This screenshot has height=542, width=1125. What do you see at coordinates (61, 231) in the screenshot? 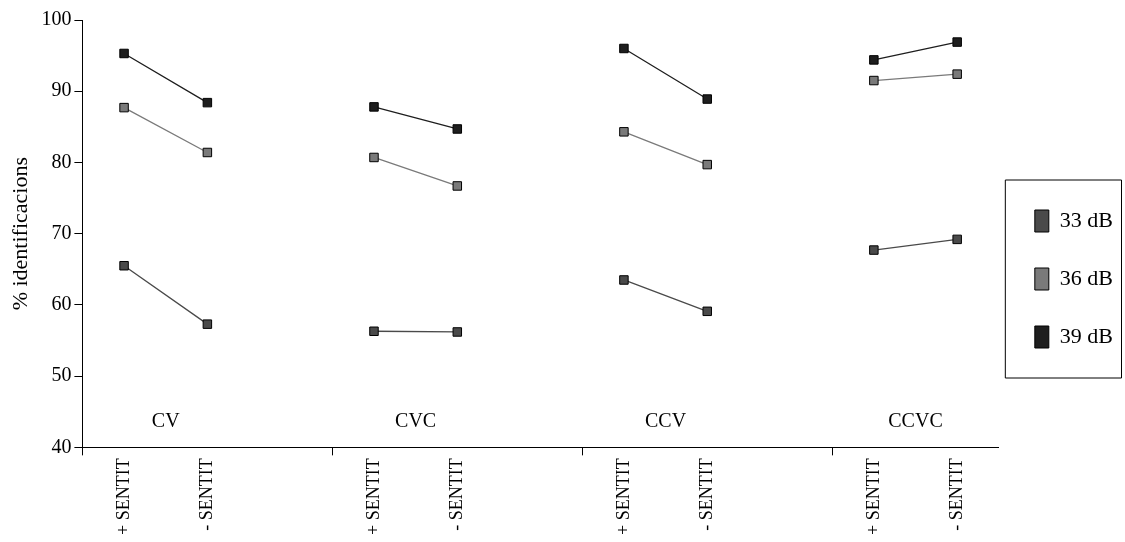
I see `y-tick-label: 70` at bounding box center [61, 231].